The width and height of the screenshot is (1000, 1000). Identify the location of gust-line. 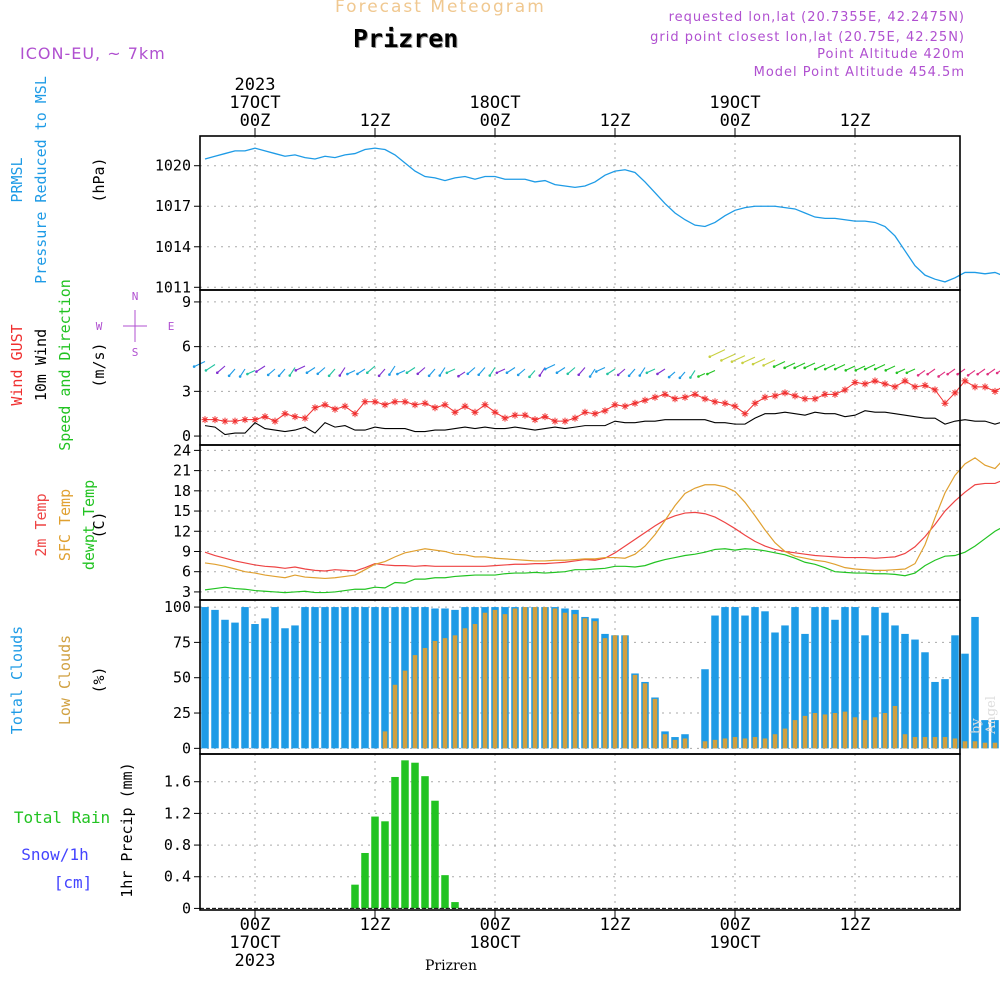
(602, 401).